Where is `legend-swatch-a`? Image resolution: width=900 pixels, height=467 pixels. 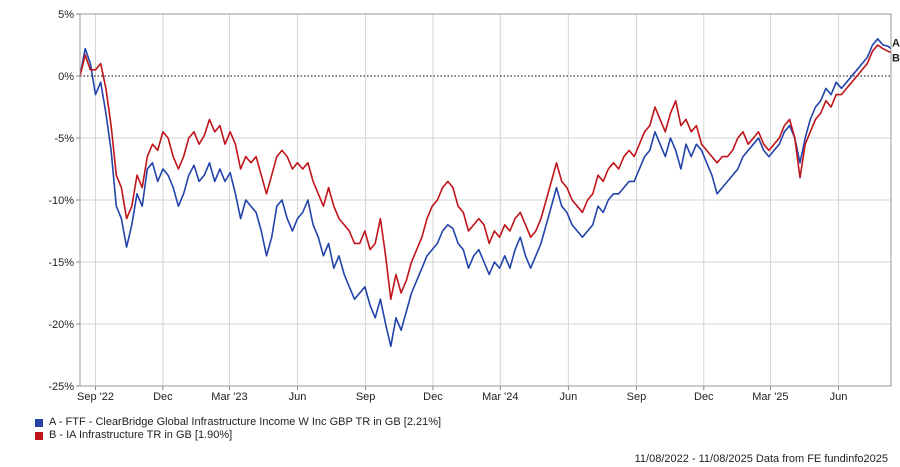
legend-swatch-a is located at coordinates (39, 422).